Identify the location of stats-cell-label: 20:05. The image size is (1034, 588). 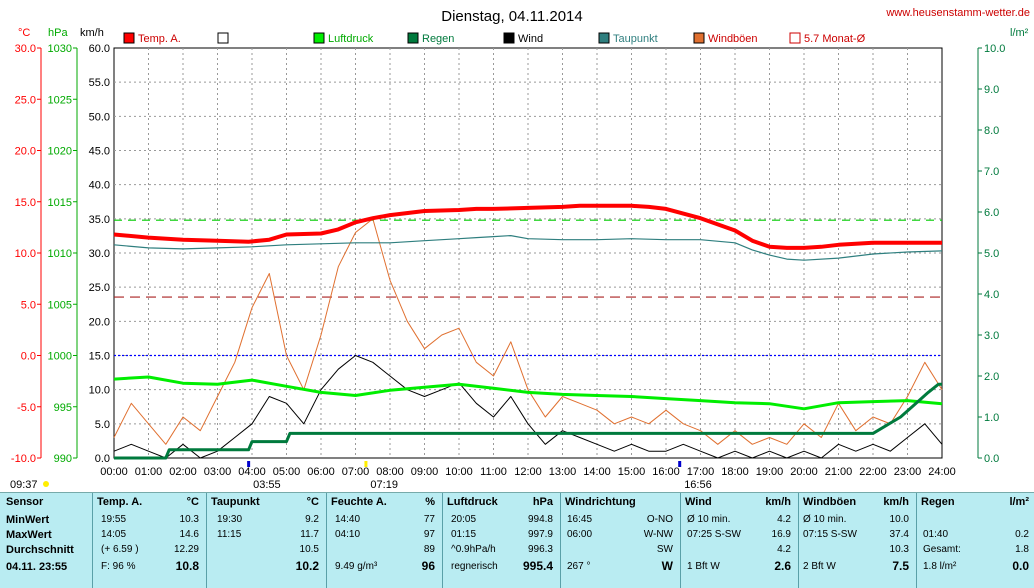
(464, 519).